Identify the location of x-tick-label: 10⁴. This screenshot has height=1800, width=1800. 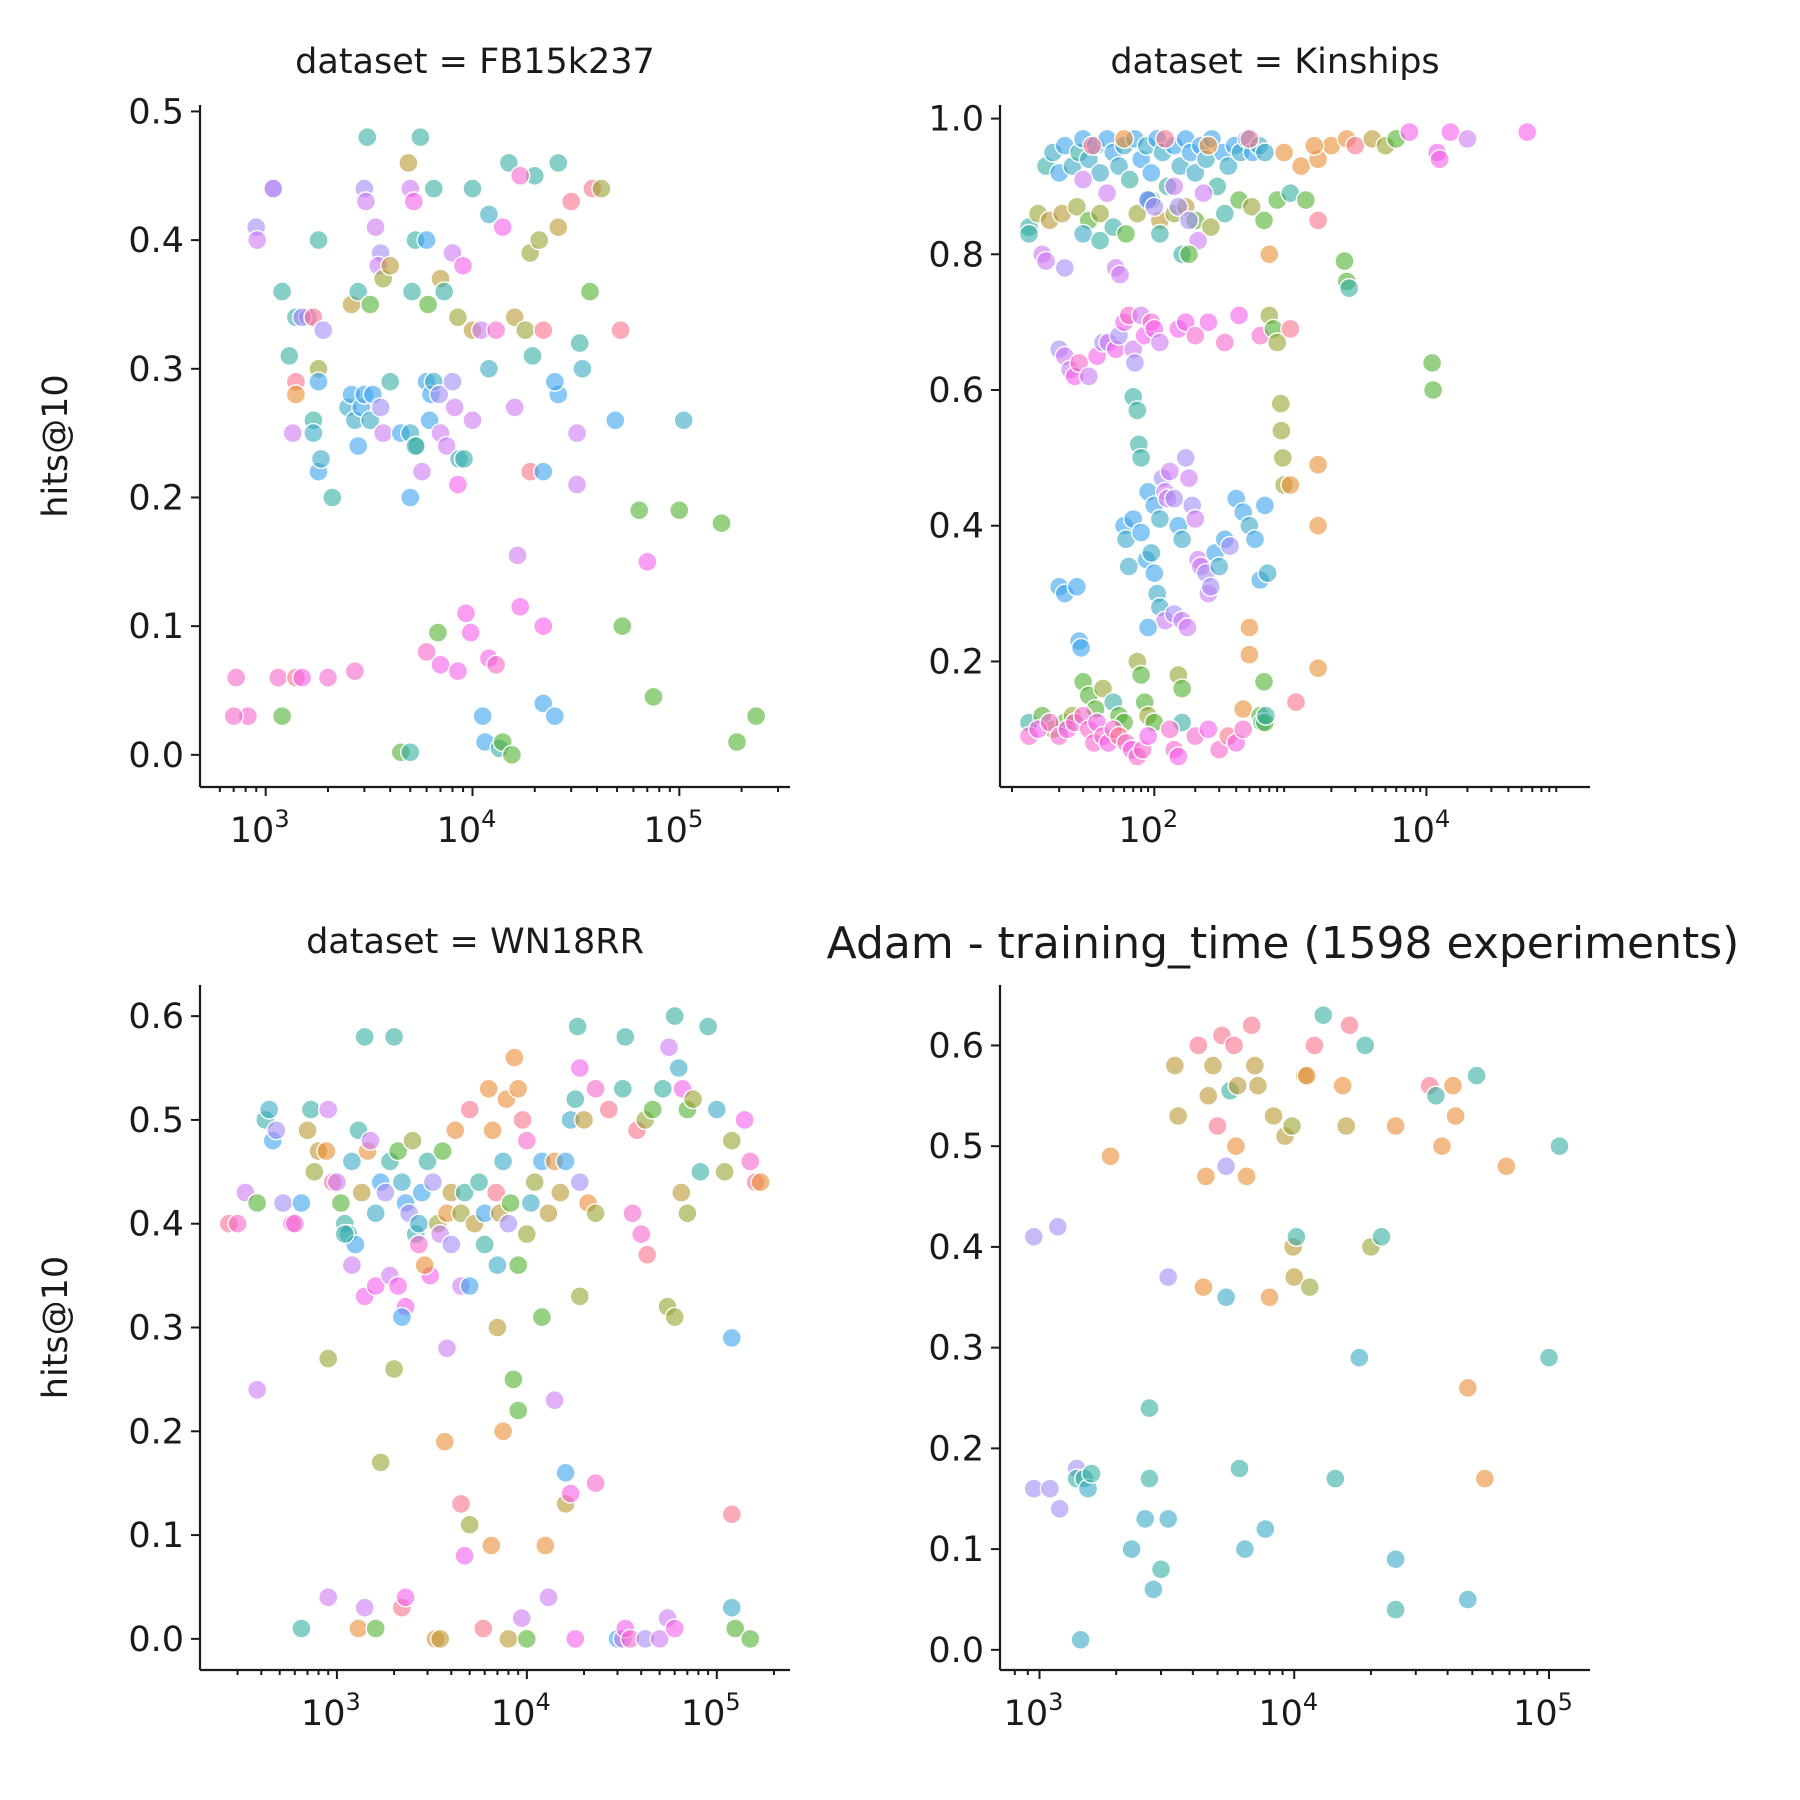
(467, 828).